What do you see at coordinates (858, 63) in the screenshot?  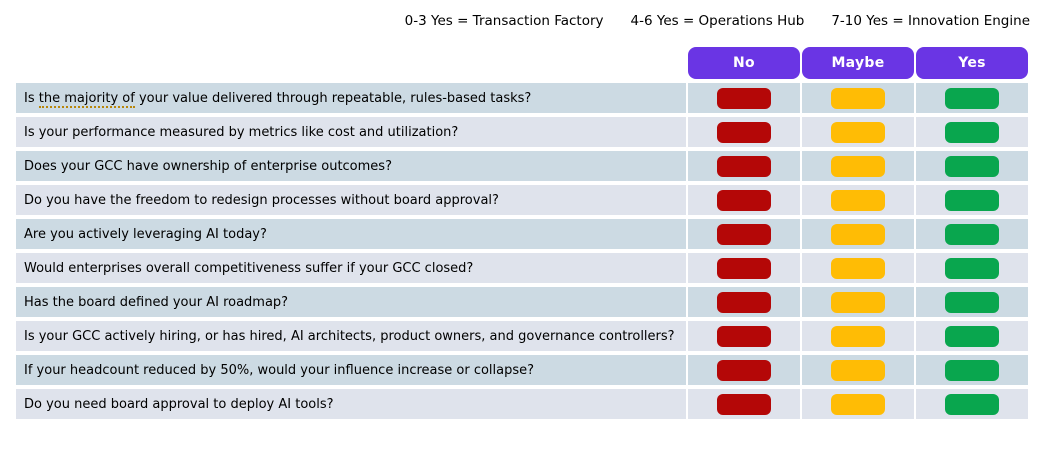 I see `column-header-maybe: Maybe` at bounding box center [858, 63].